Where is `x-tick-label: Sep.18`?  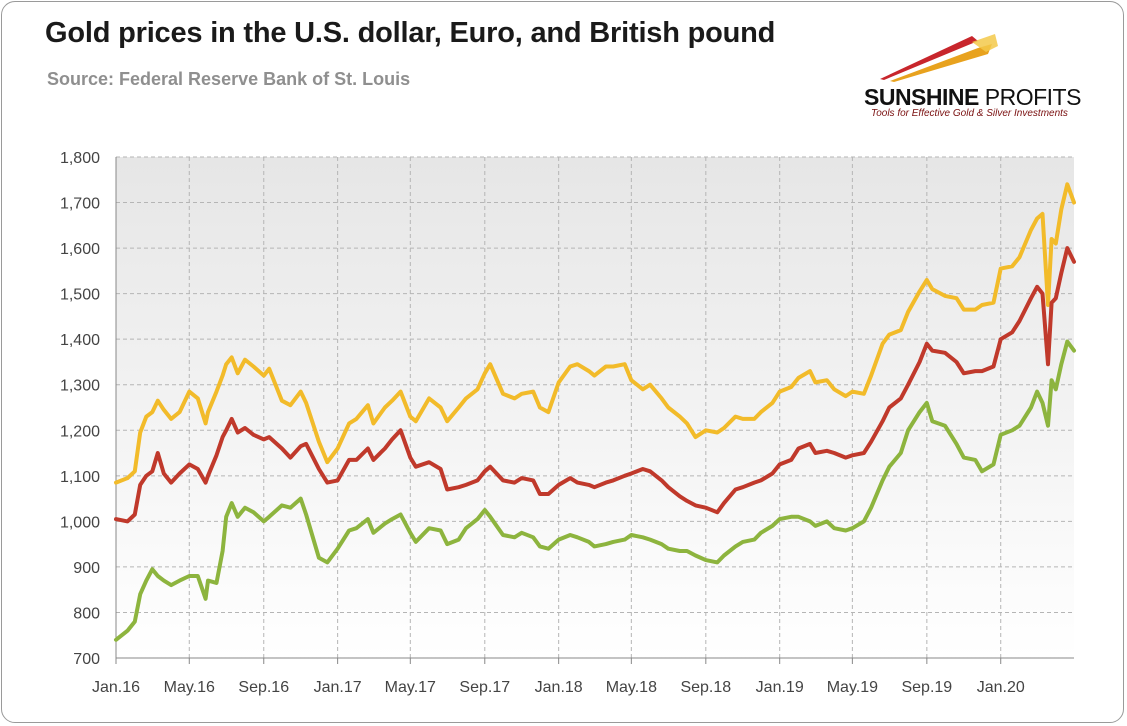 x-tick-label: Sep.18 is located at coordinates (705, 687).